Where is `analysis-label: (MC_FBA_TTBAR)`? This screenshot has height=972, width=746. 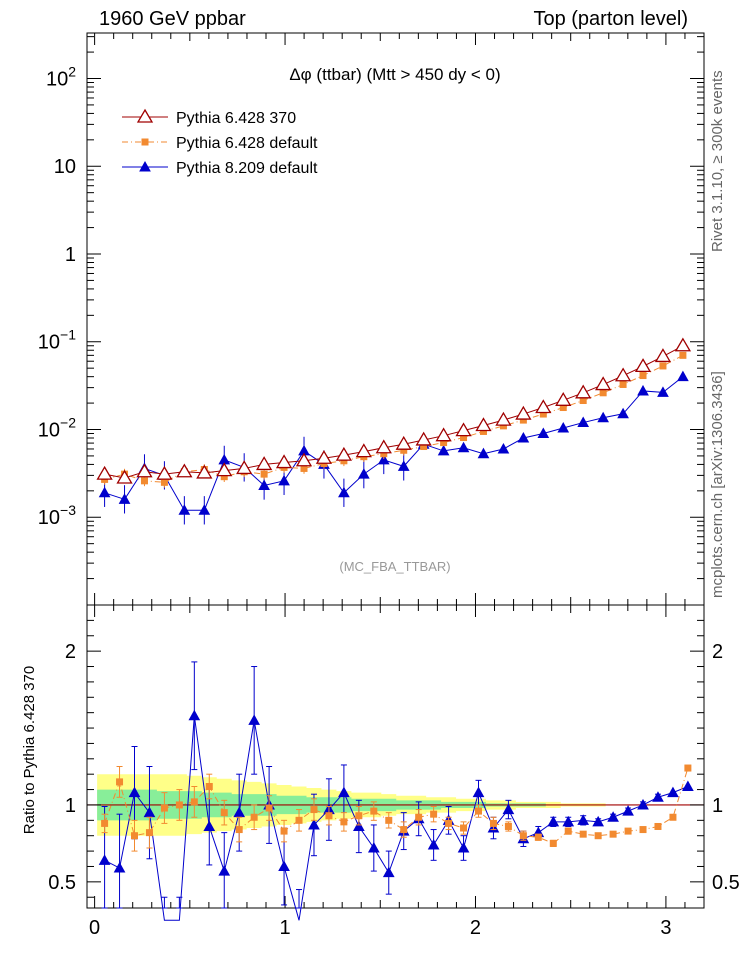 analysis-label: (MC_FBA_TTBAR) is located at coordinates (394, 566).